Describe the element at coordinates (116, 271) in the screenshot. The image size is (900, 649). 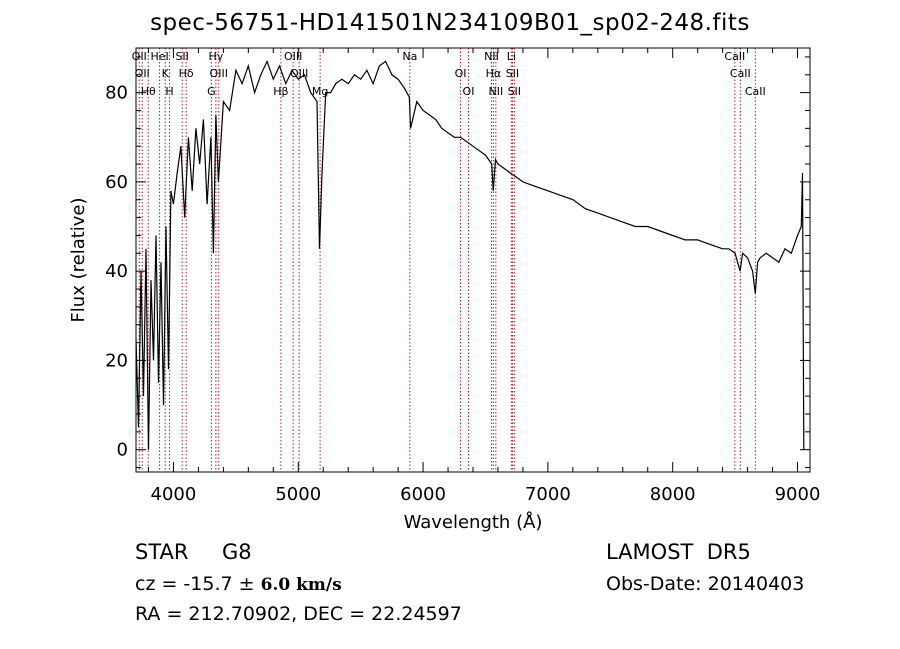
I see `y-tick-label: 40` at that location.